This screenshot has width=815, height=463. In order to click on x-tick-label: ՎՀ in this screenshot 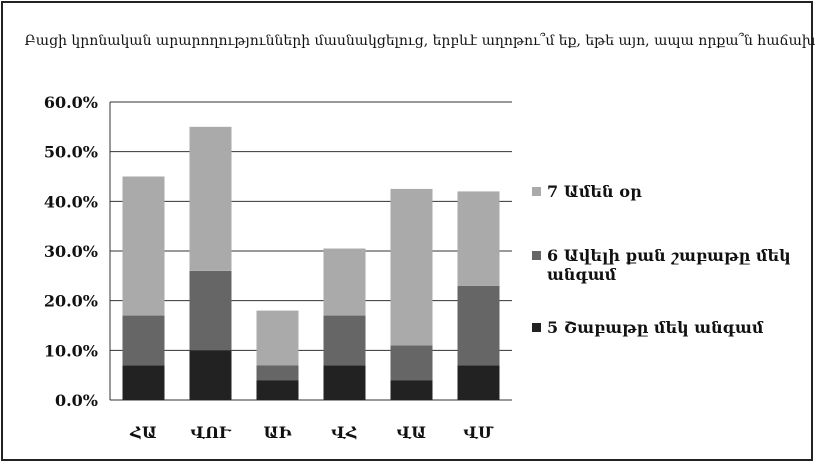, I will do `click(344, 432)`.